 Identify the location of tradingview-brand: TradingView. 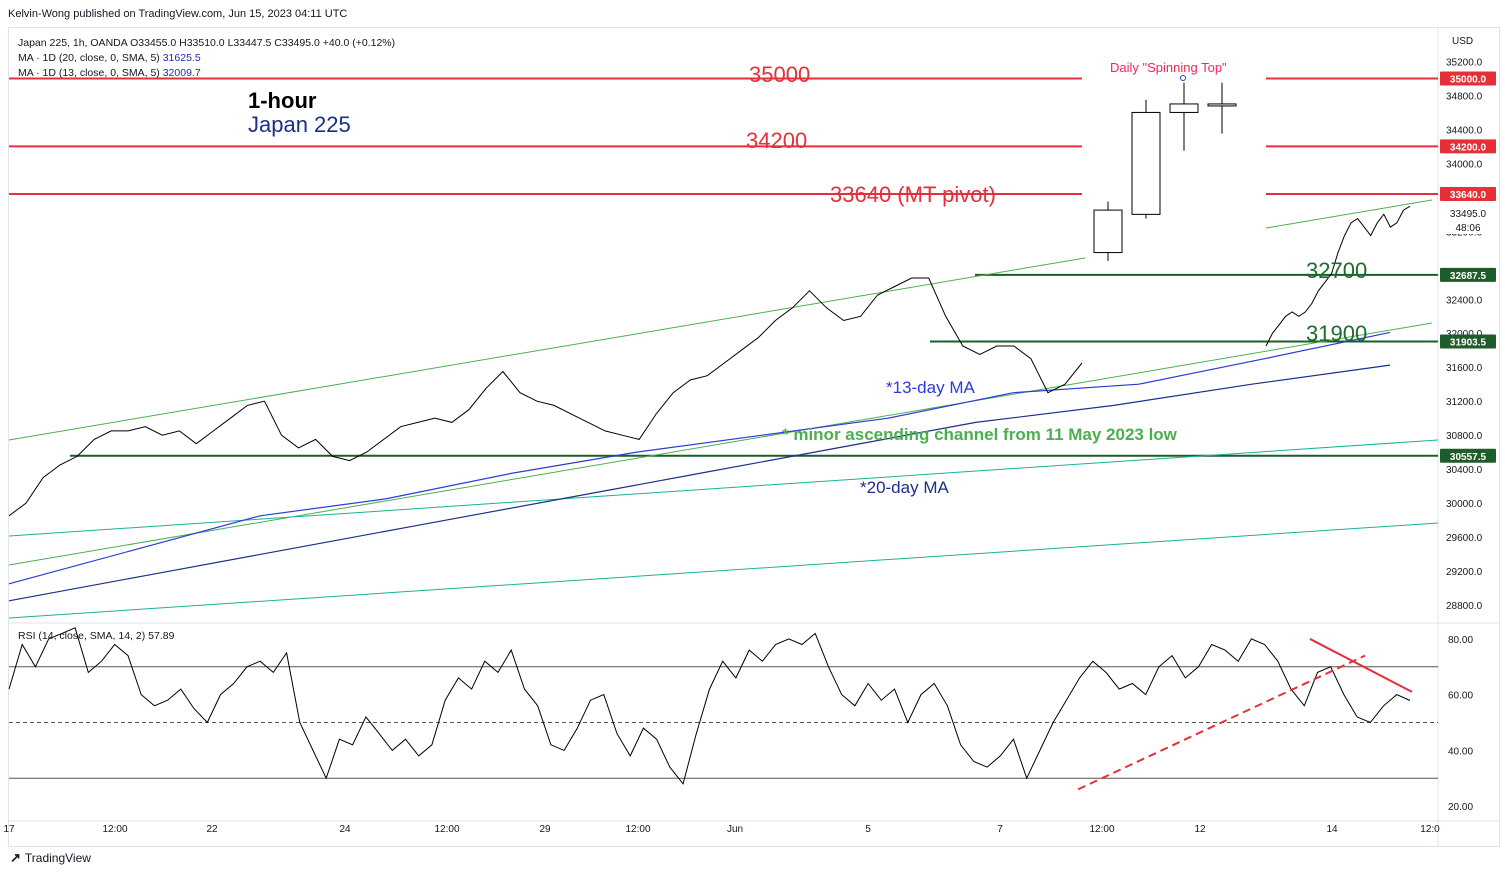
(57, 858).